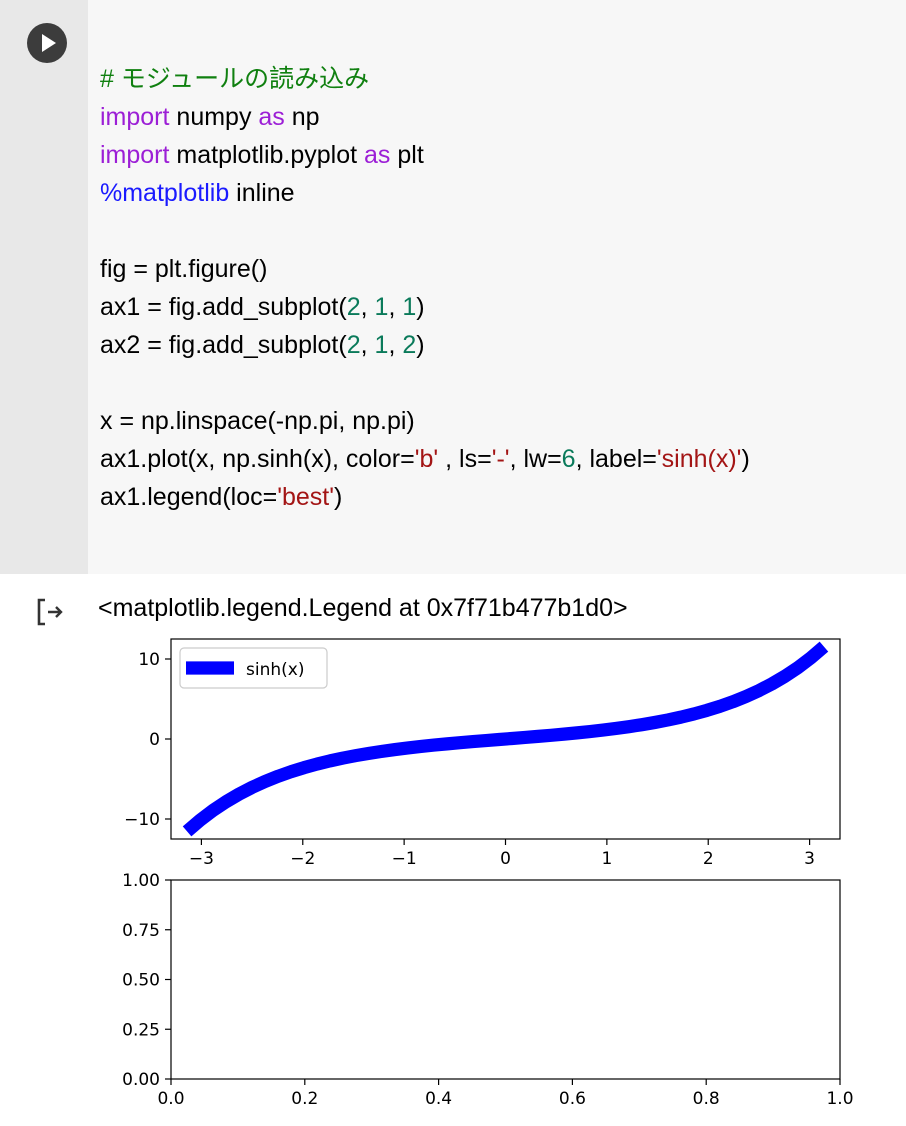 This screenshot has height=1126, width=906. I want to click on code-token: numpy, so click(214, 117).